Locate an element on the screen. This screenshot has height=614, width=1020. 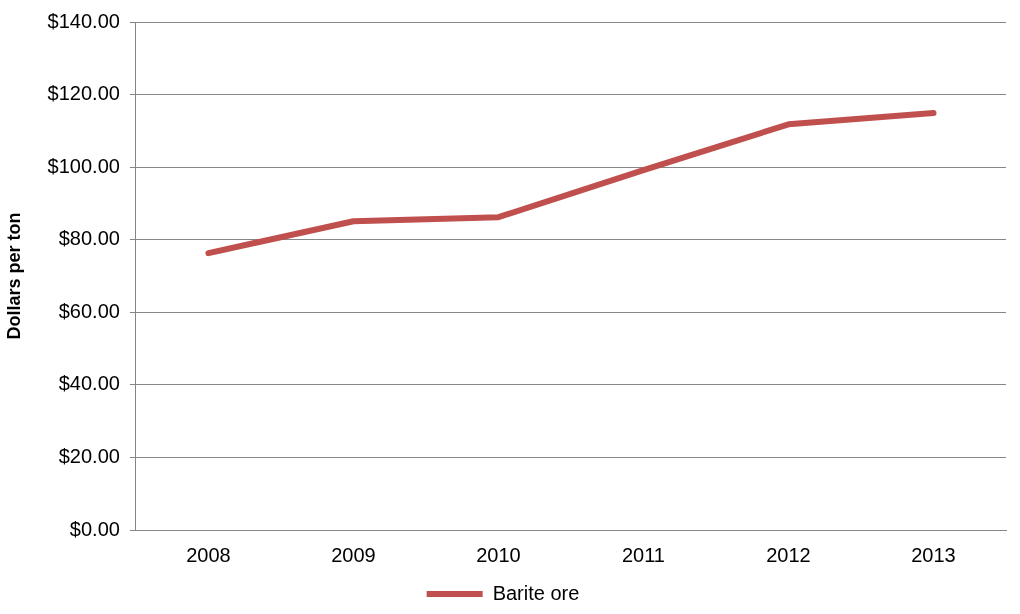
legend-label: Barite ore is located at coordinates (536, 592).